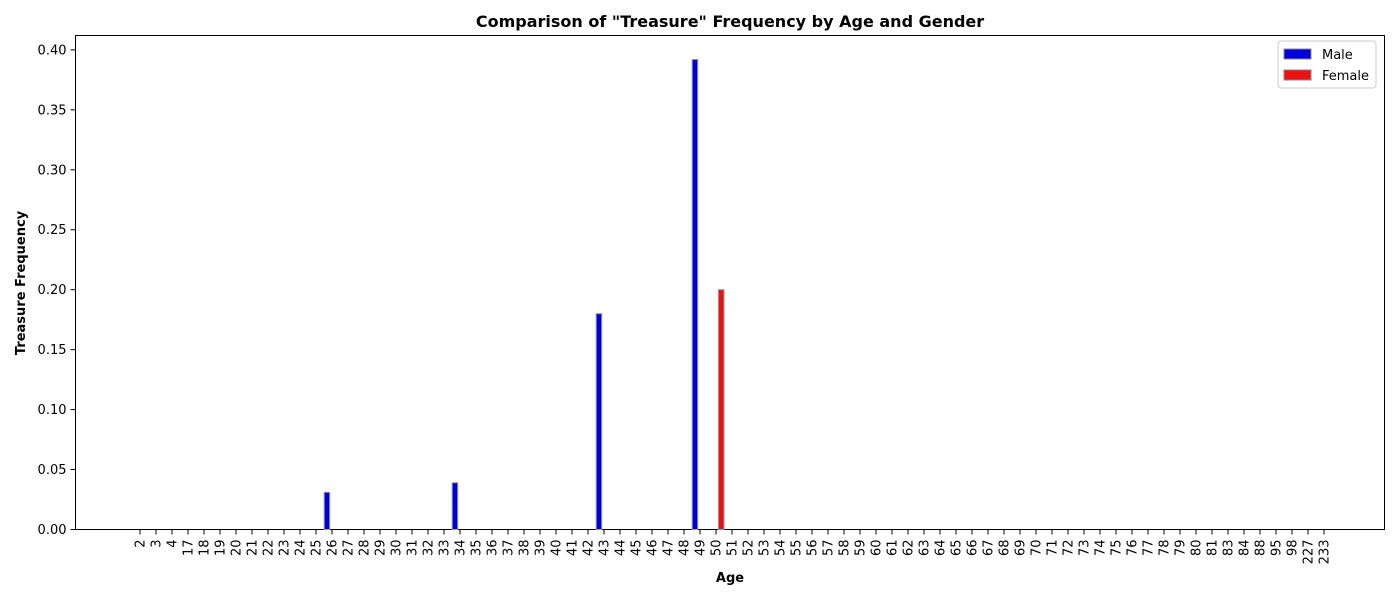 This screenshot has height=600, width=1400. I want to click on x-tick-label: 30, so click(397, 548).